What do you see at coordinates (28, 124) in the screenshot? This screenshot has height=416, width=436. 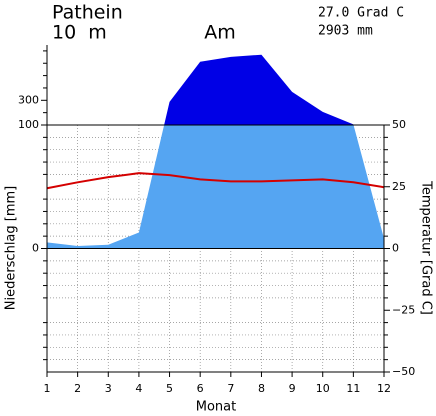 I see `y-tick-label: 100` at bounding box center [28, 124].